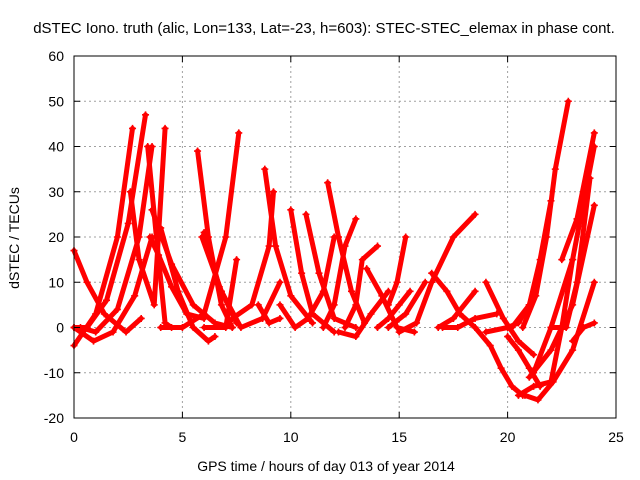  What do you see at coordinates (326, 466) in the screenshot?
I see `x-axis-label: GPS time / hours of day 013 of year 2014` at bounding box center [326, 466].